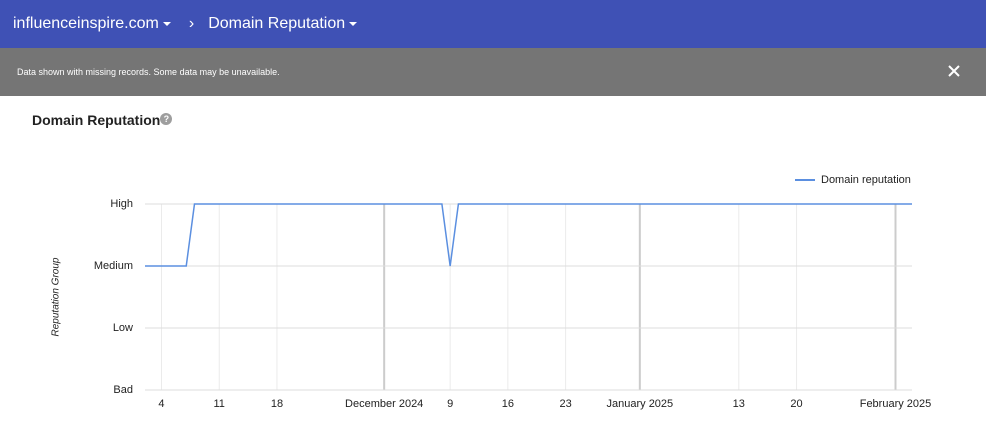 Image resolution: width=986 pixels, height=433 pixels. I want to click on legend-label: Domain reputation, so click(866, 180).